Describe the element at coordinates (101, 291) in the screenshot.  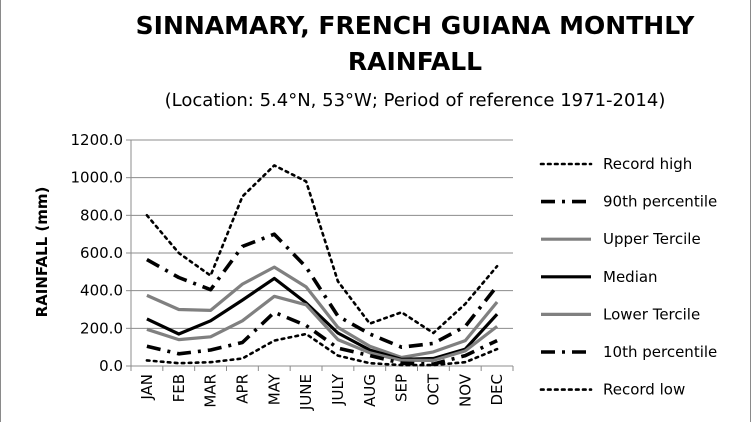
I see `y-tick-label: 400.0` at that location.